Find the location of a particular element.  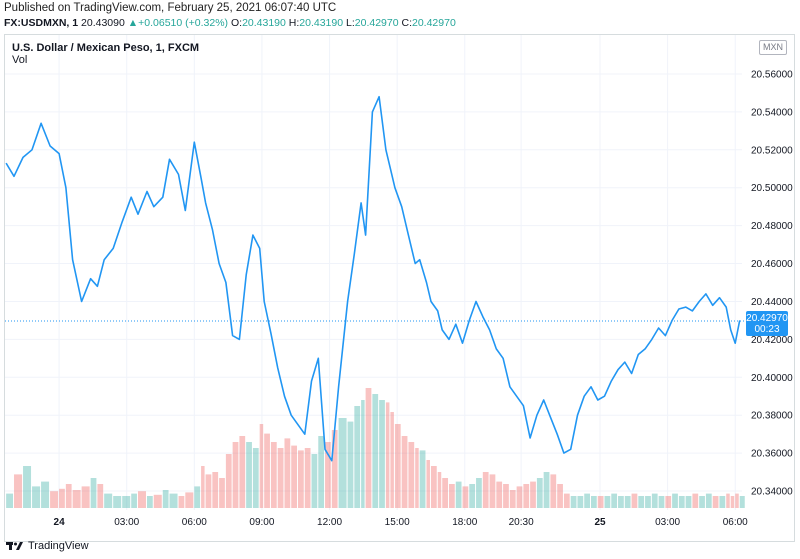

low-label: L: is located at coordinates (350, 23).